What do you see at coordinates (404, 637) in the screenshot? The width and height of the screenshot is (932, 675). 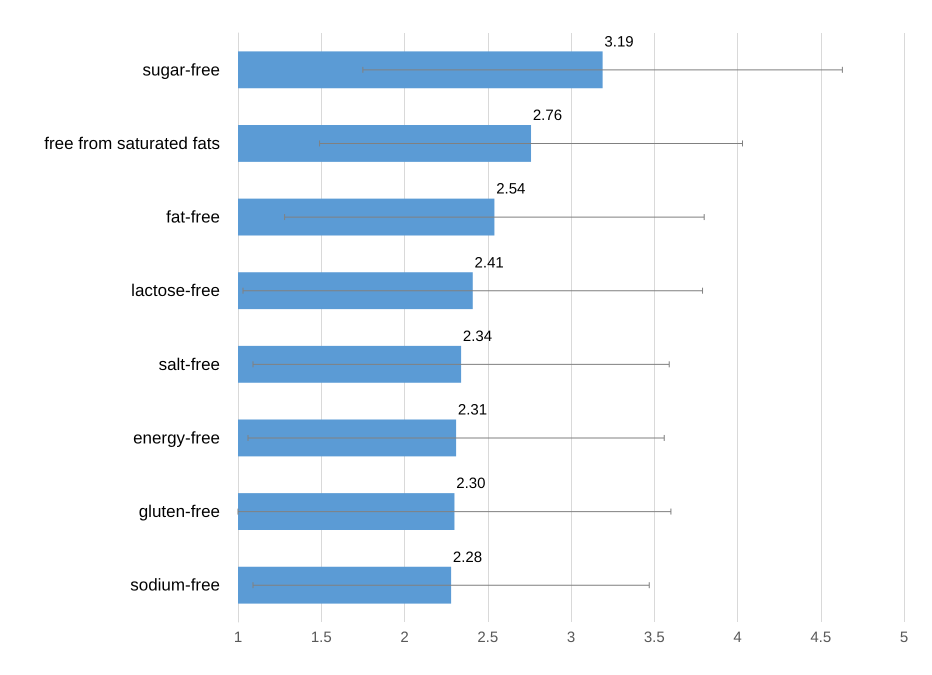 I see `x-tick-label: 2` at bounding box center [404, 637].